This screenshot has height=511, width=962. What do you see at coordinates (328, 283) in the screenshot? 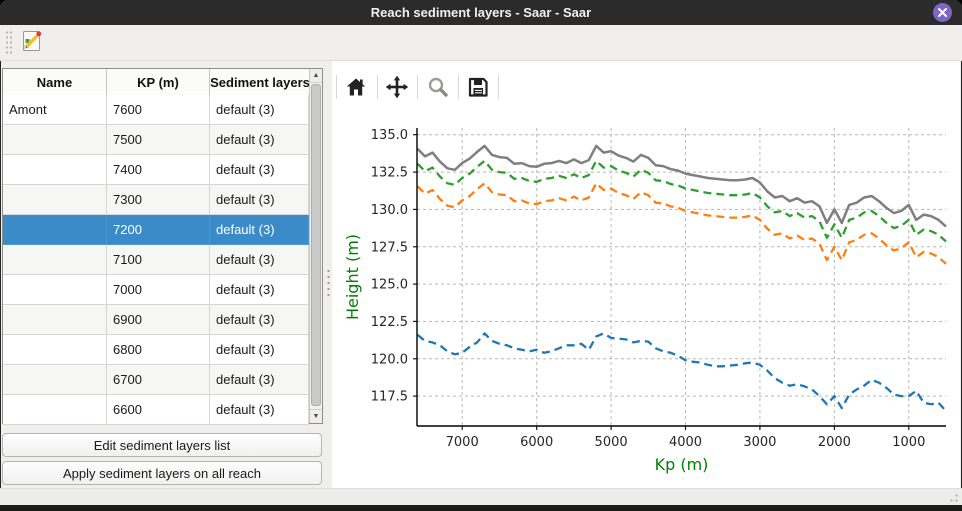
I see `splitter-handle` at bounding box center [328, 283].